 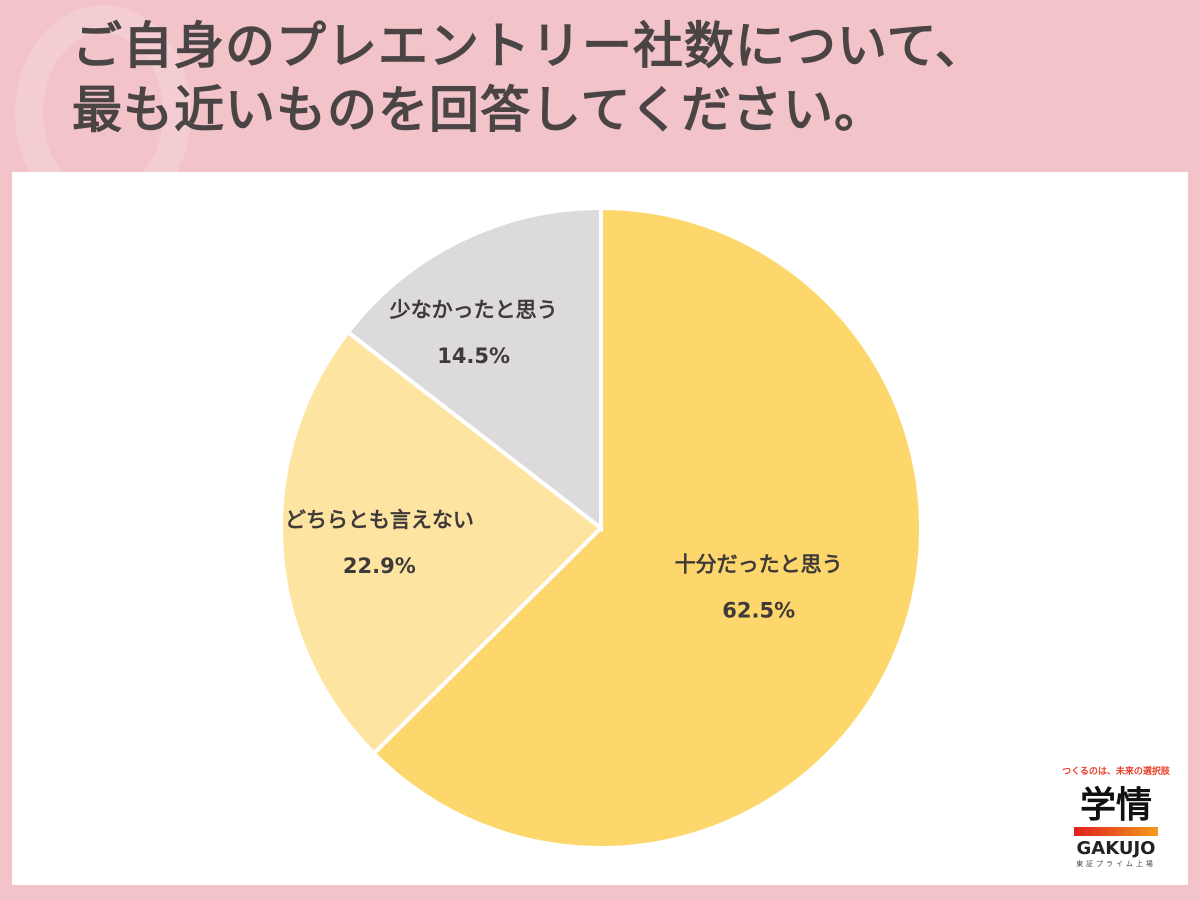 I want to click on title-line-1: ご自身のプレエントリー社数について、, so click(x=529, y=46).